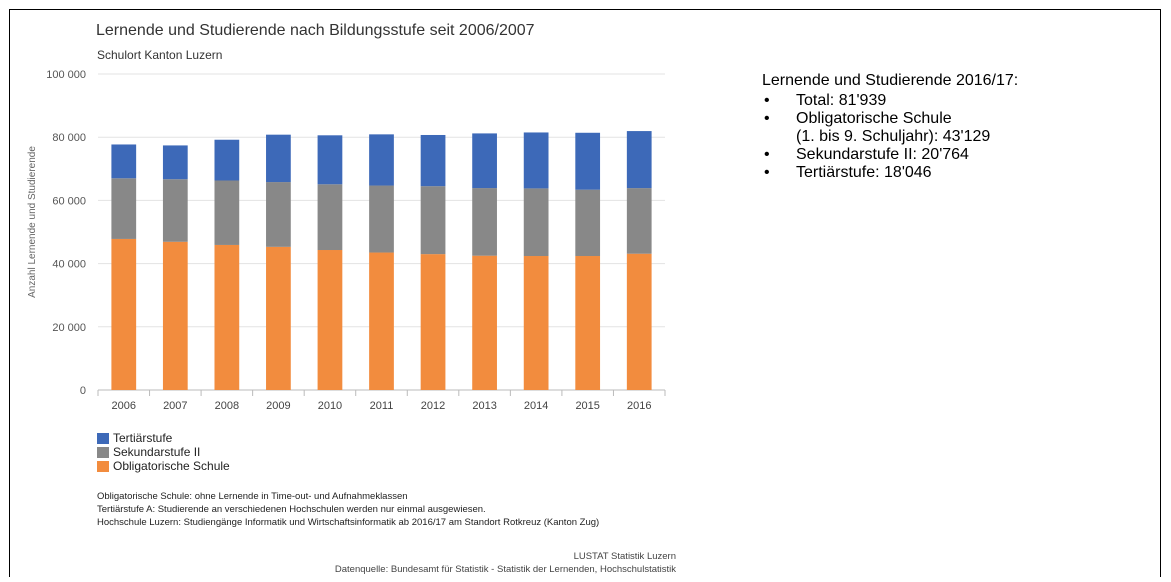 This screenshot has width=1171, height=582. What do you see at coordinates (639, 406) in the screenshot?
I see `x-tick-label: 2016` at bounding box center [639, 406].